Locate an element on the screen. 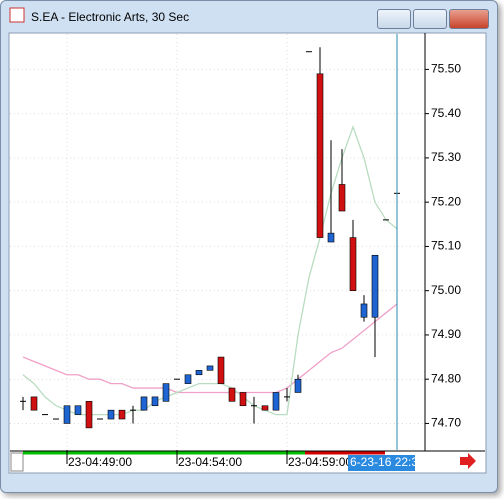 This screenshot has height=499, width=504. window-title: S.EA - Electronic Arts, 30 Sec is located at coordinates (110, 17).